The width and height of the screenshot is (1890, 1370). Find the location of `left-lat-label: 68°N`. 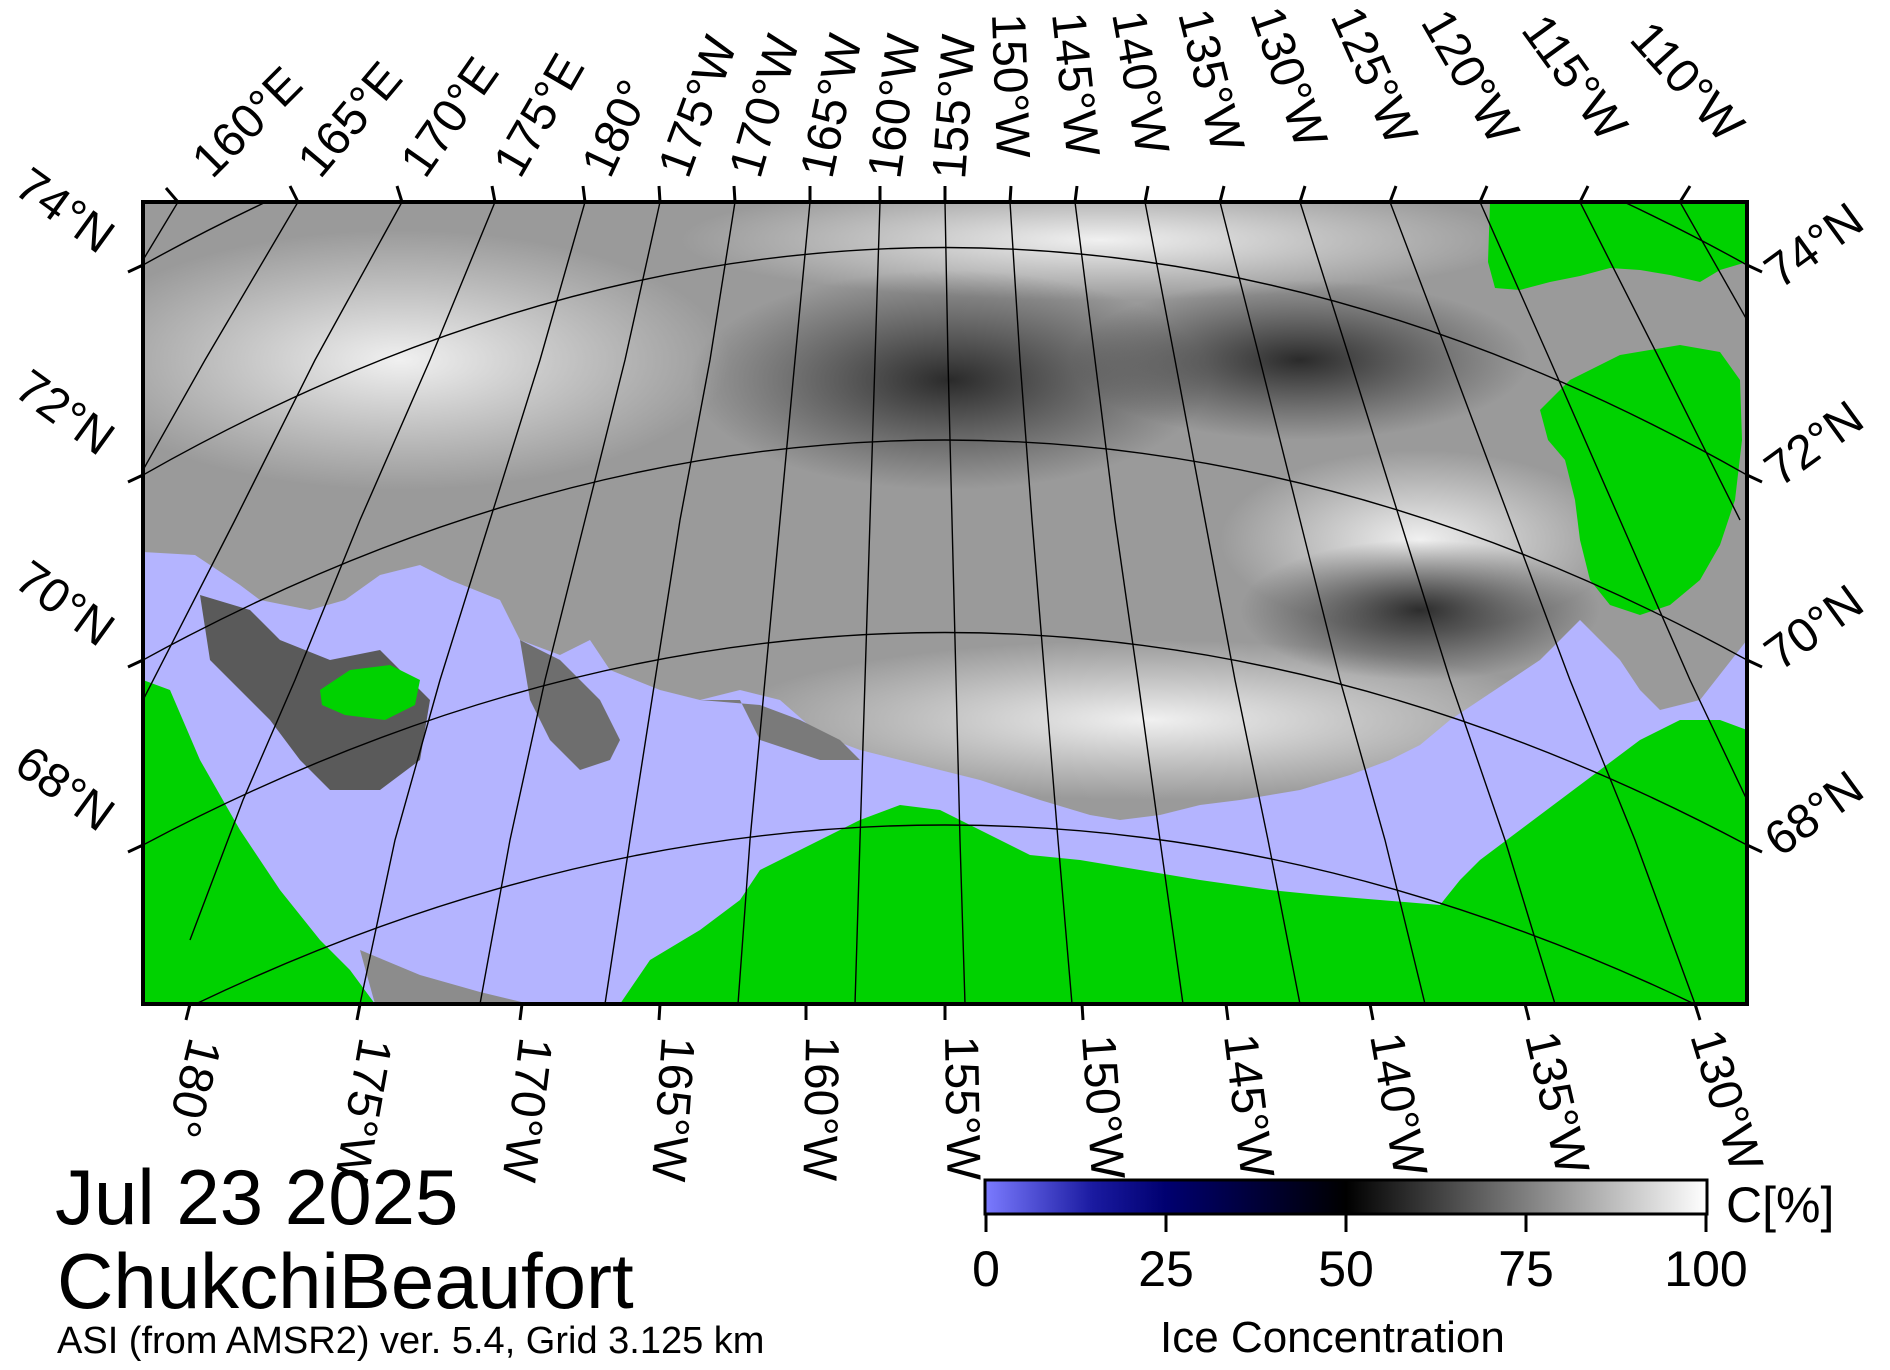

left-lat-label: 68°N is located at coordinates (65, 789).